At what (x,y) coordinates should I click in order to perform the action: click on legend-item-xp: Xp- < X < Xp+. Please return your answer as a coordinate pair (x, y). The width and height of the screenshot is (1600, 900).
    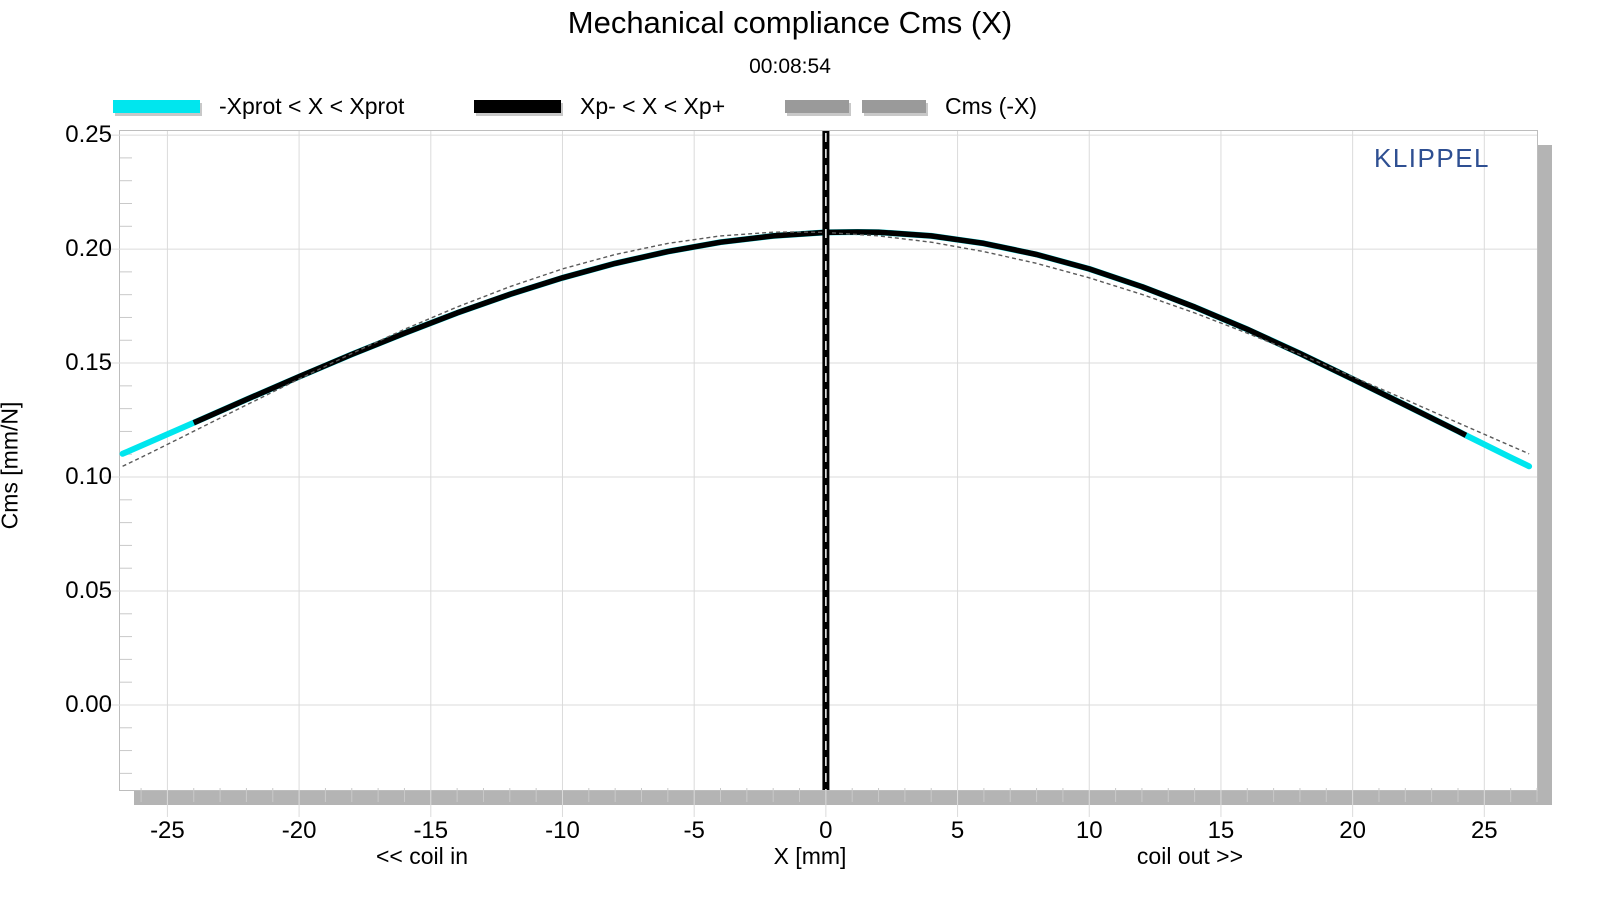
    Looking at the image, I should click on (599, 106).